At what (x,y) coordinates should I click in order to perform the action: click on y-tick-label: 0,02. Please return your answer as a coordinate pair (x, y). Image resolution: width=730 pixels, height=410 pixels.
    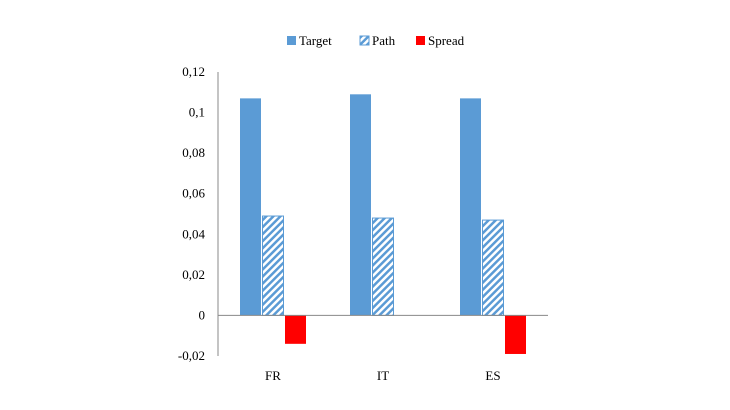
    Looking at the image, I should click on (193, 274).